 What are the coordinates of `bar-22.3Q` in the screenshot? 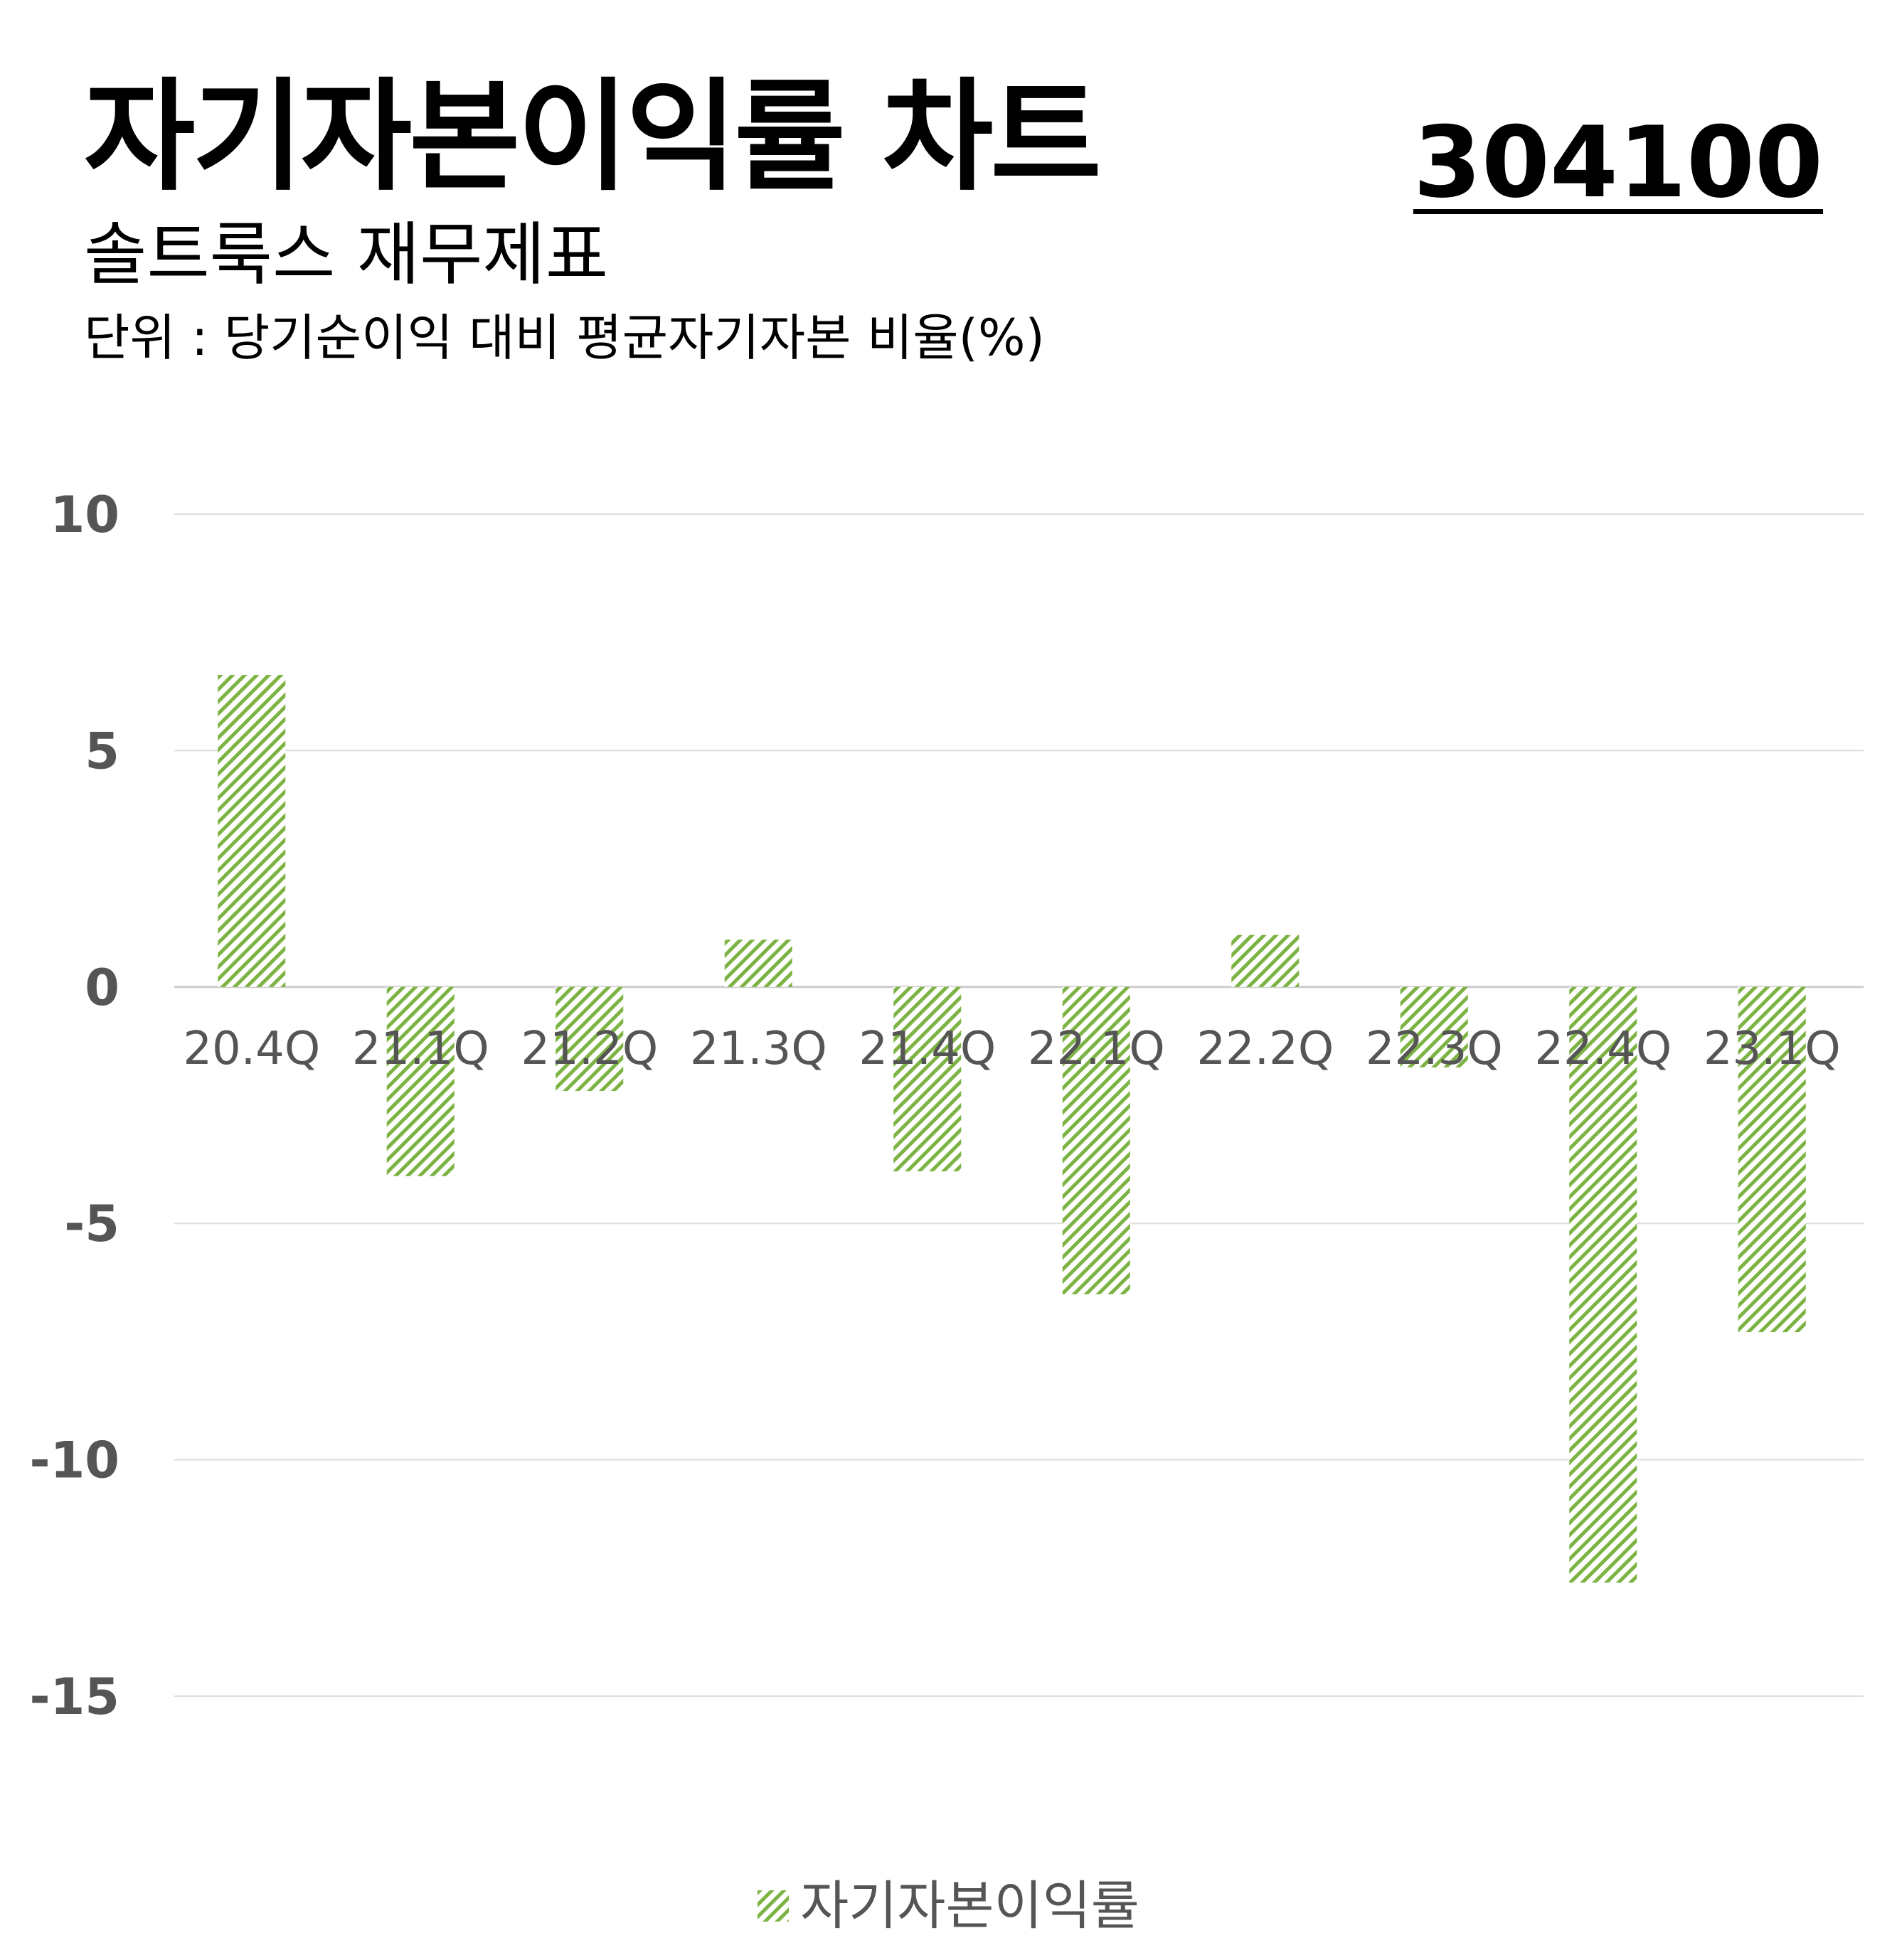 It's located at (1434, 1026).